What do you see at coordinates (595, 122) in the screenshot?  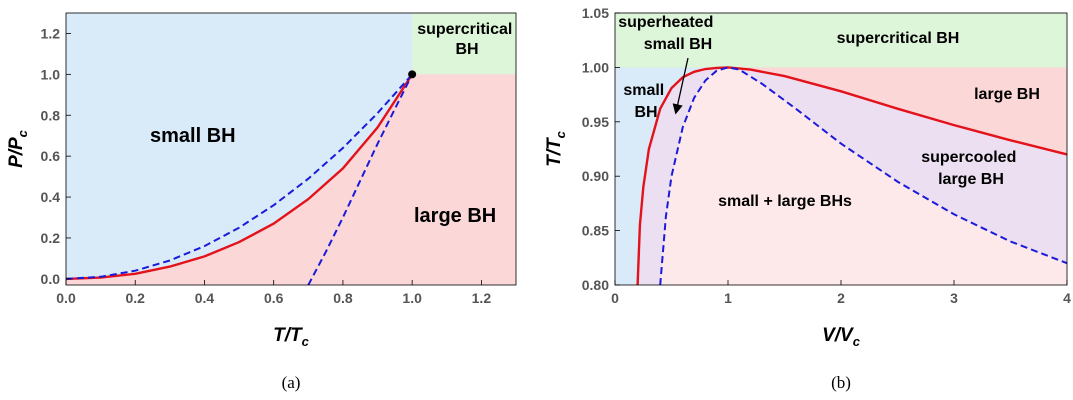 I see `y-tick-label-b: 0.95` at bounding box center [595, 122].